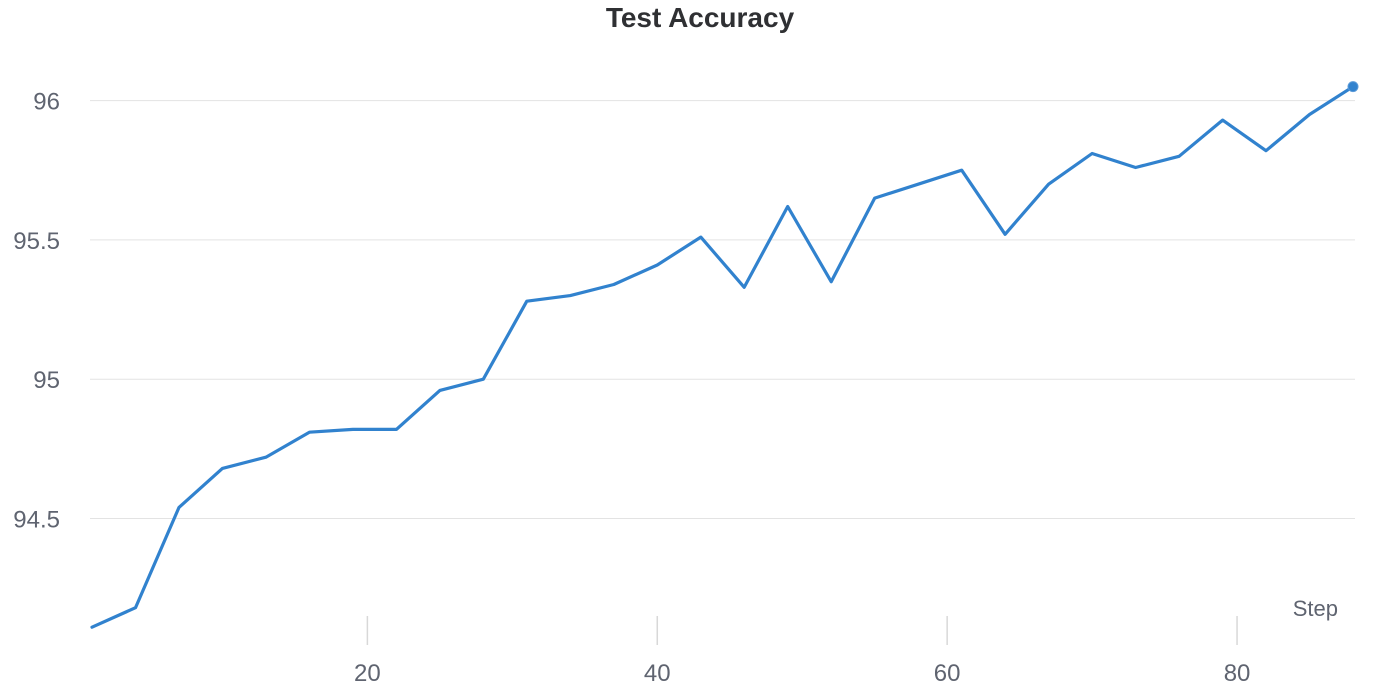 The image size is (1400, 700). What do you see at coordinates (802, 651) in the screenshot?
I see `x-axis-ticks: 20 40 60 80` at bounding box center [802, 651].